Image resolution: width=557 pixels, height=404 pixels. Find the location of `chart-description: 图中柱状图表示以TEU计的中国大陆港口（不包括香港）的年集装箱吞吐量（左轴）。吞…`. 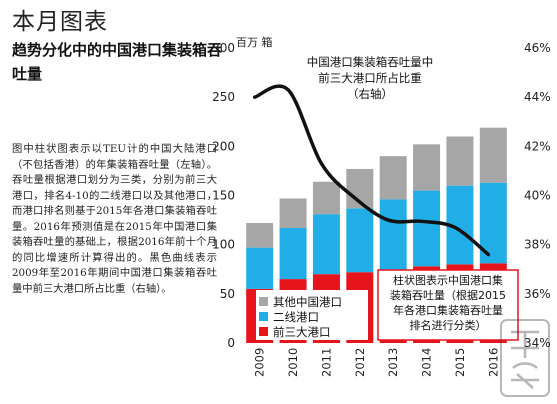

chart-description: 图中柱状图表示以TEU计的中国大陆港口（不包括香港）的年集装箱吞吐量（左轴）。吞… is located at coordinates (114, 219).